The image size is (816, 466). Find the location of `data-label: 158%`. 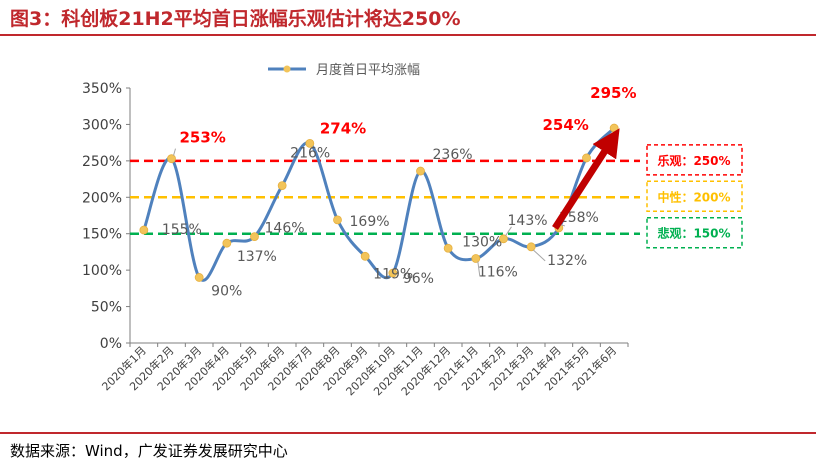

data-label: 158% is located at coordinates (579, 218).